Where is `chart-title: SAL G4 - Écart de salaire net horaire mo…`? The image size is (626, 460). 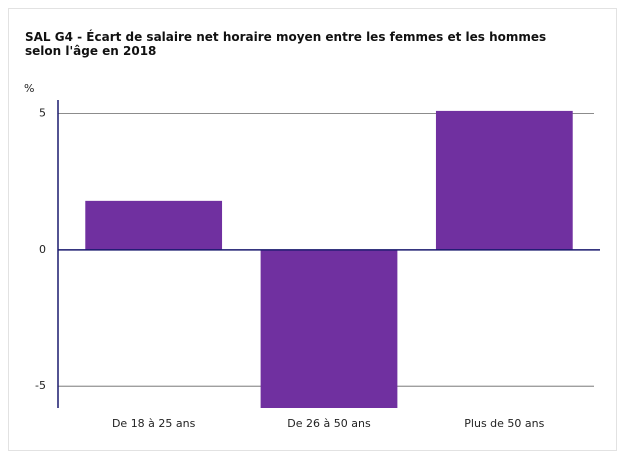
chart-title: SAL G4 - Écart de salaire net horaire mo… is located at coordinates (286, 44).